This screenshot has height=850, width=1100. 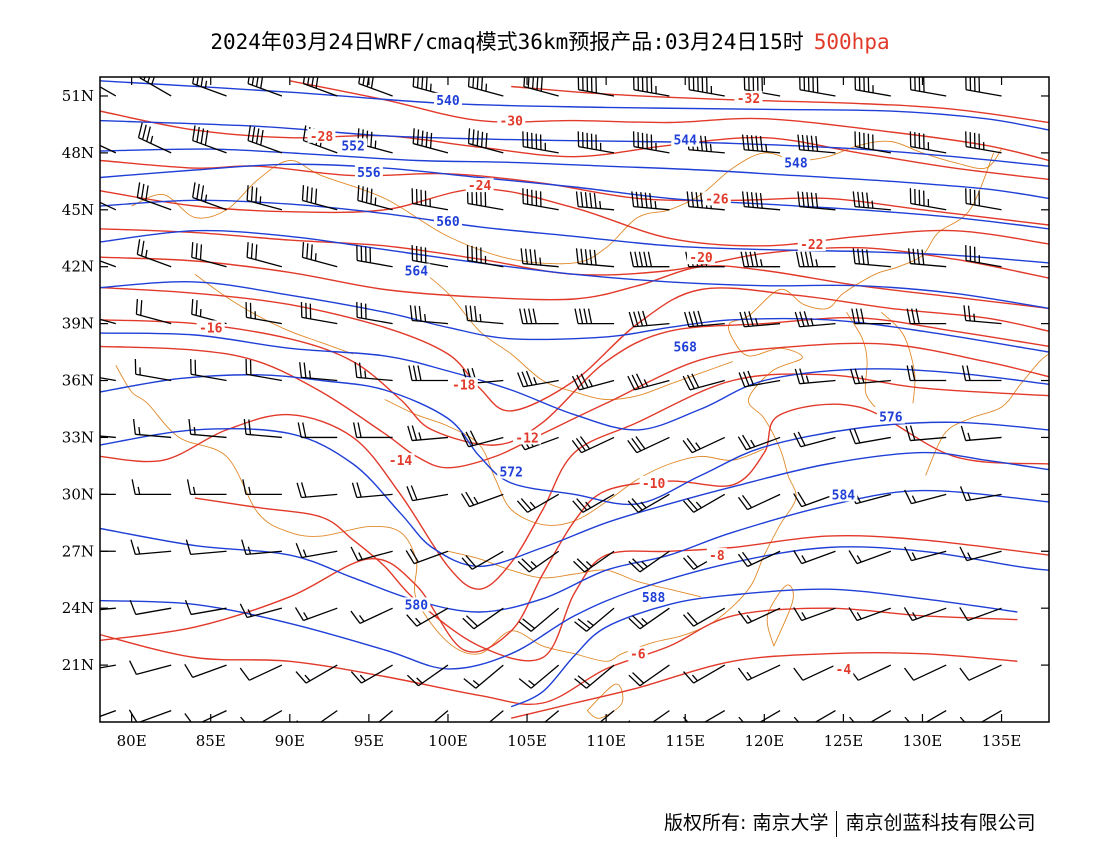 I want to click on title-level: 500hpa, so click(x=851, y=42).